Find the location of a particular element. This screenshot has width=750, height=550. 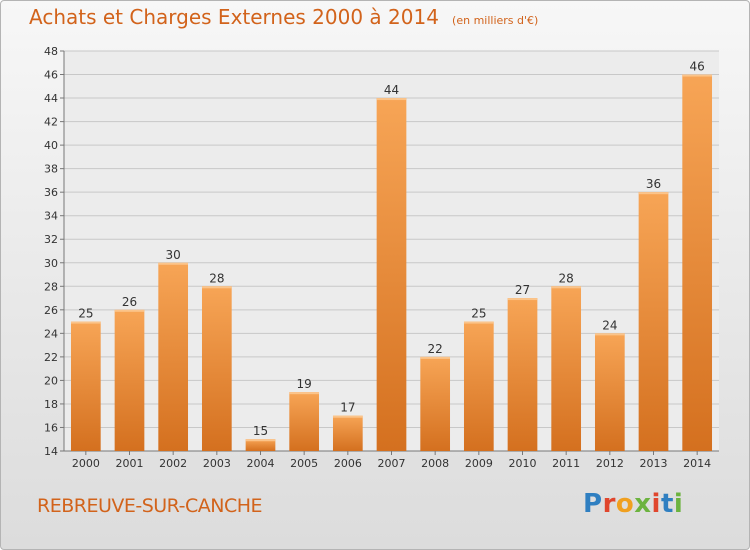

bar-value-label: 44 is located at coordinates (391, 90).